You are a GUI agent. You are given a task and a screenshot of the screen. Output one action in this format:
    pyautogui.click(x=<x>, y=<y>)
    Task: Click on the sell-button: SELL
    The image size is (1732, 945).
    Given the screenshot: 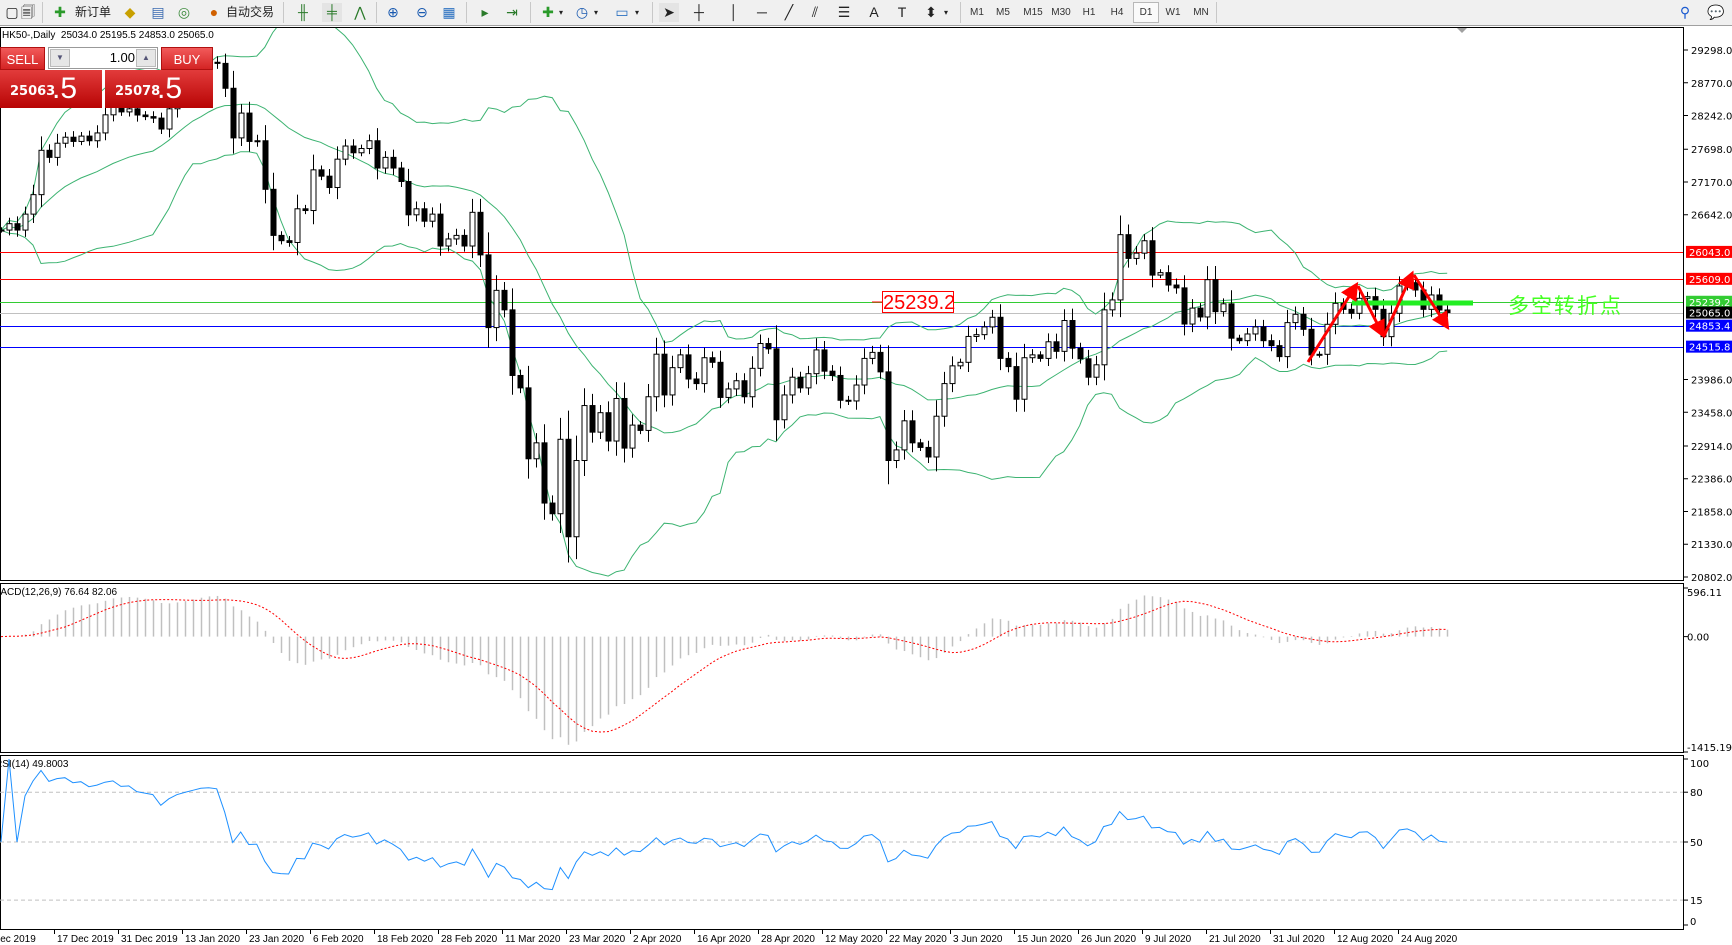 What is the action you would take?
    pyautogui.click(x=22, y=58)
    